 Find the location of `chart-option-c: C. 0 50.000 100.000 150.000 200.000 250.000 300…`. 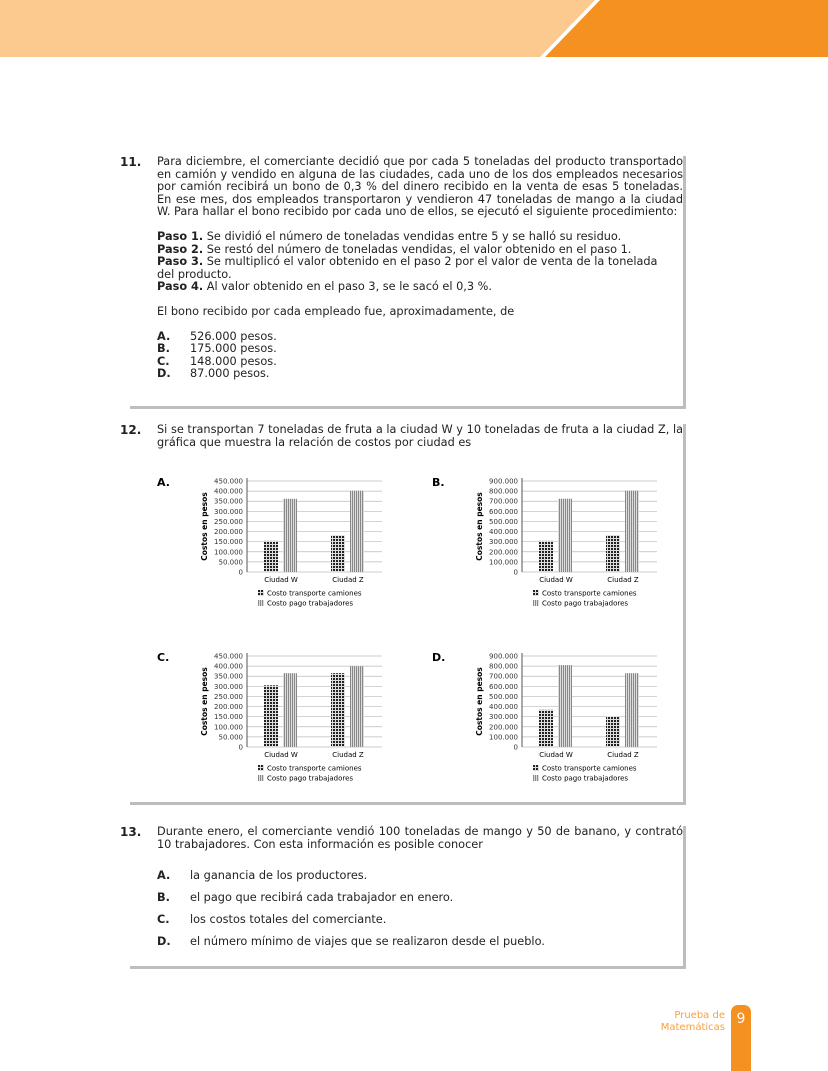

chart-option-c: C. 0 50.000 100.000 150.000 200.000 250.000 300… is located at coordinates (270, 719).